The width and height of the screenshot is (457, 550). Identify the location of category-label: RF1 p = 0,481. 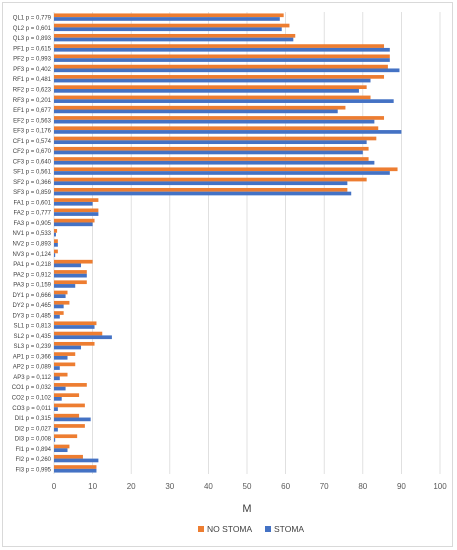
(32, 80).